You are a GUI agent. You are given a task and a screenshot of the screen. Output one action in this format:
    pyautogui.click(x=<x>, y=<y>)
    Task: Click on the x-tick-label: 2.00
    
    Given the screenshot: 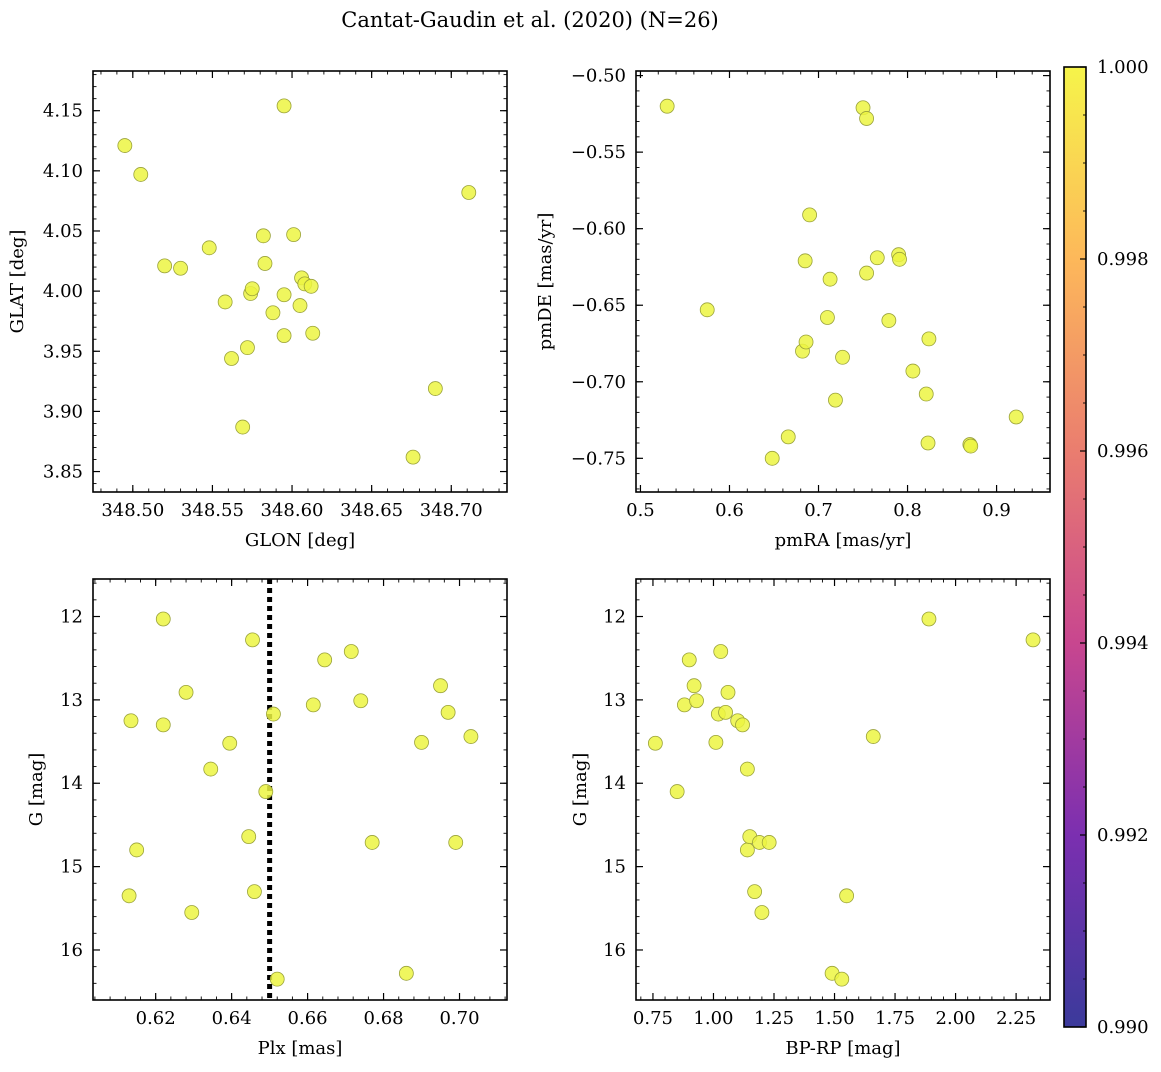 What is the action you would take?
    pyautogui.click(x=956, y=1018)
    